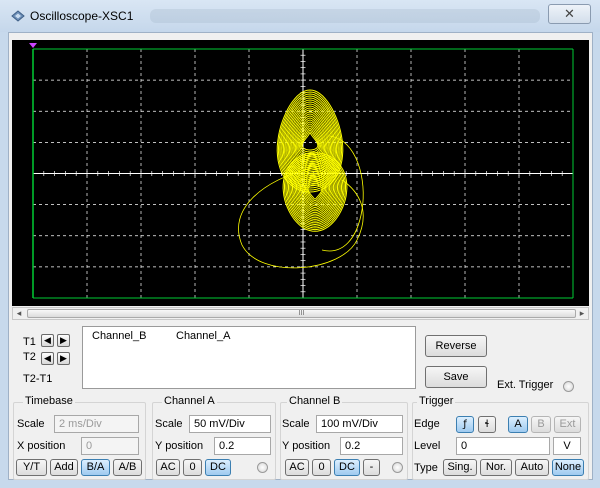  I want to click on channel-a-scale-value: 50 mV/Div, so click(219, 424).